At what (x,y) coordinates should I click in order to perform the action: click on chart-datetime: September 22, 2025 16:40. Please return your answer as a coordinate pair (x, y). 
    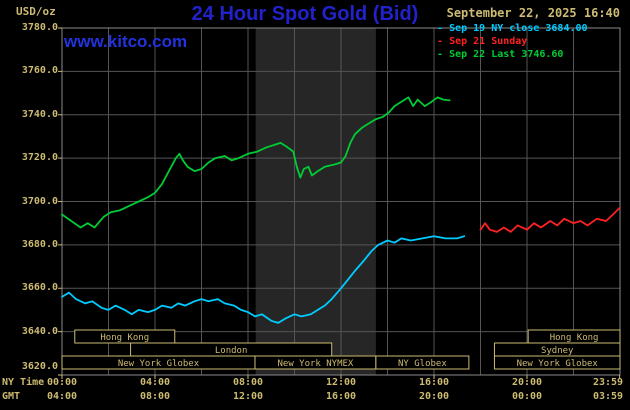
    Looking at the image, I should click on (533, 13).